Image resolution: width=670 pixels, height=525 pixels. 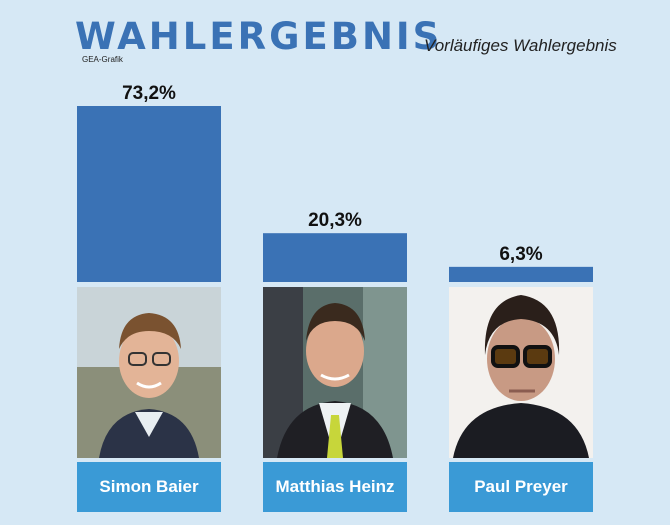 I want to click on bar-simon-baier, so click(x=149, y=194).